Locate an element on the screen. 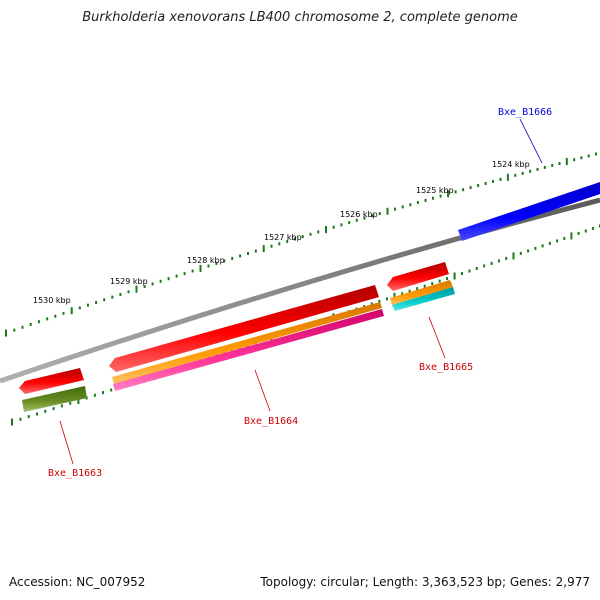 This screenshot has height=600, width=600. cds-bxe-b1663-olive is located at coordinates (54, 399).